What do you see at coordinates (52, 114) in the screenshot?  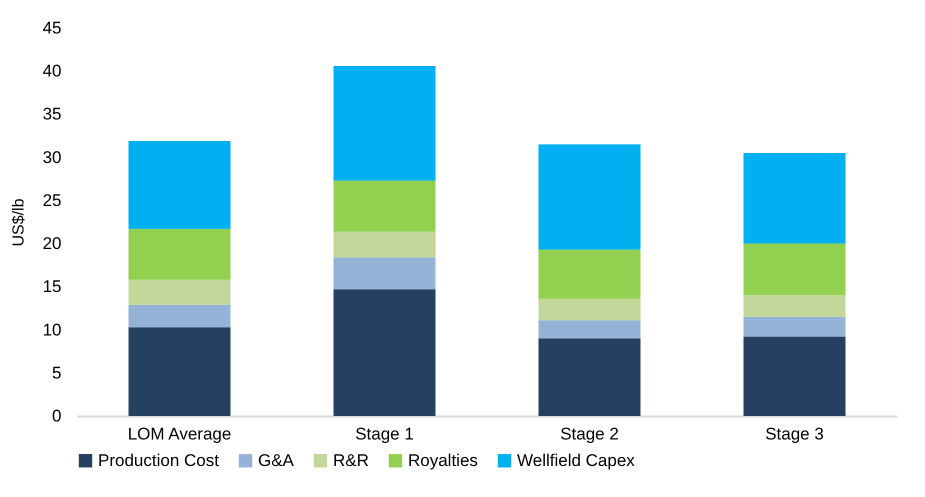 I see `y-tick-label: 35` at bounding box center [52, 114].